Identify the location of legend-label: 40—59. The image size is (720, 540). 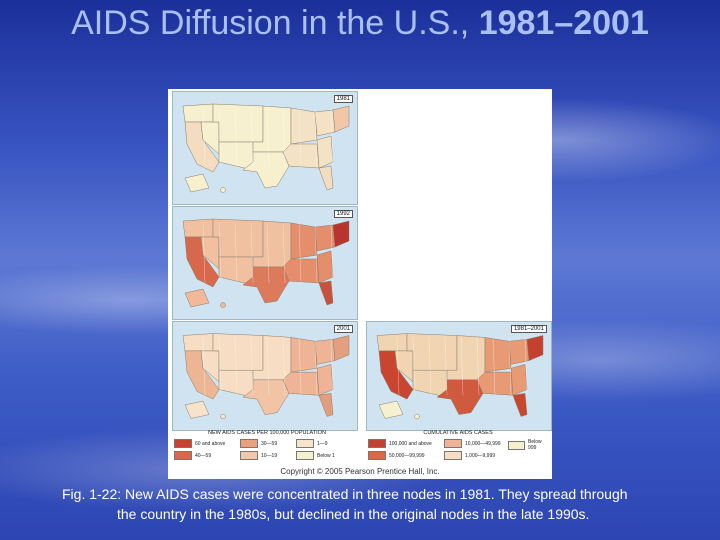
(203, 455).